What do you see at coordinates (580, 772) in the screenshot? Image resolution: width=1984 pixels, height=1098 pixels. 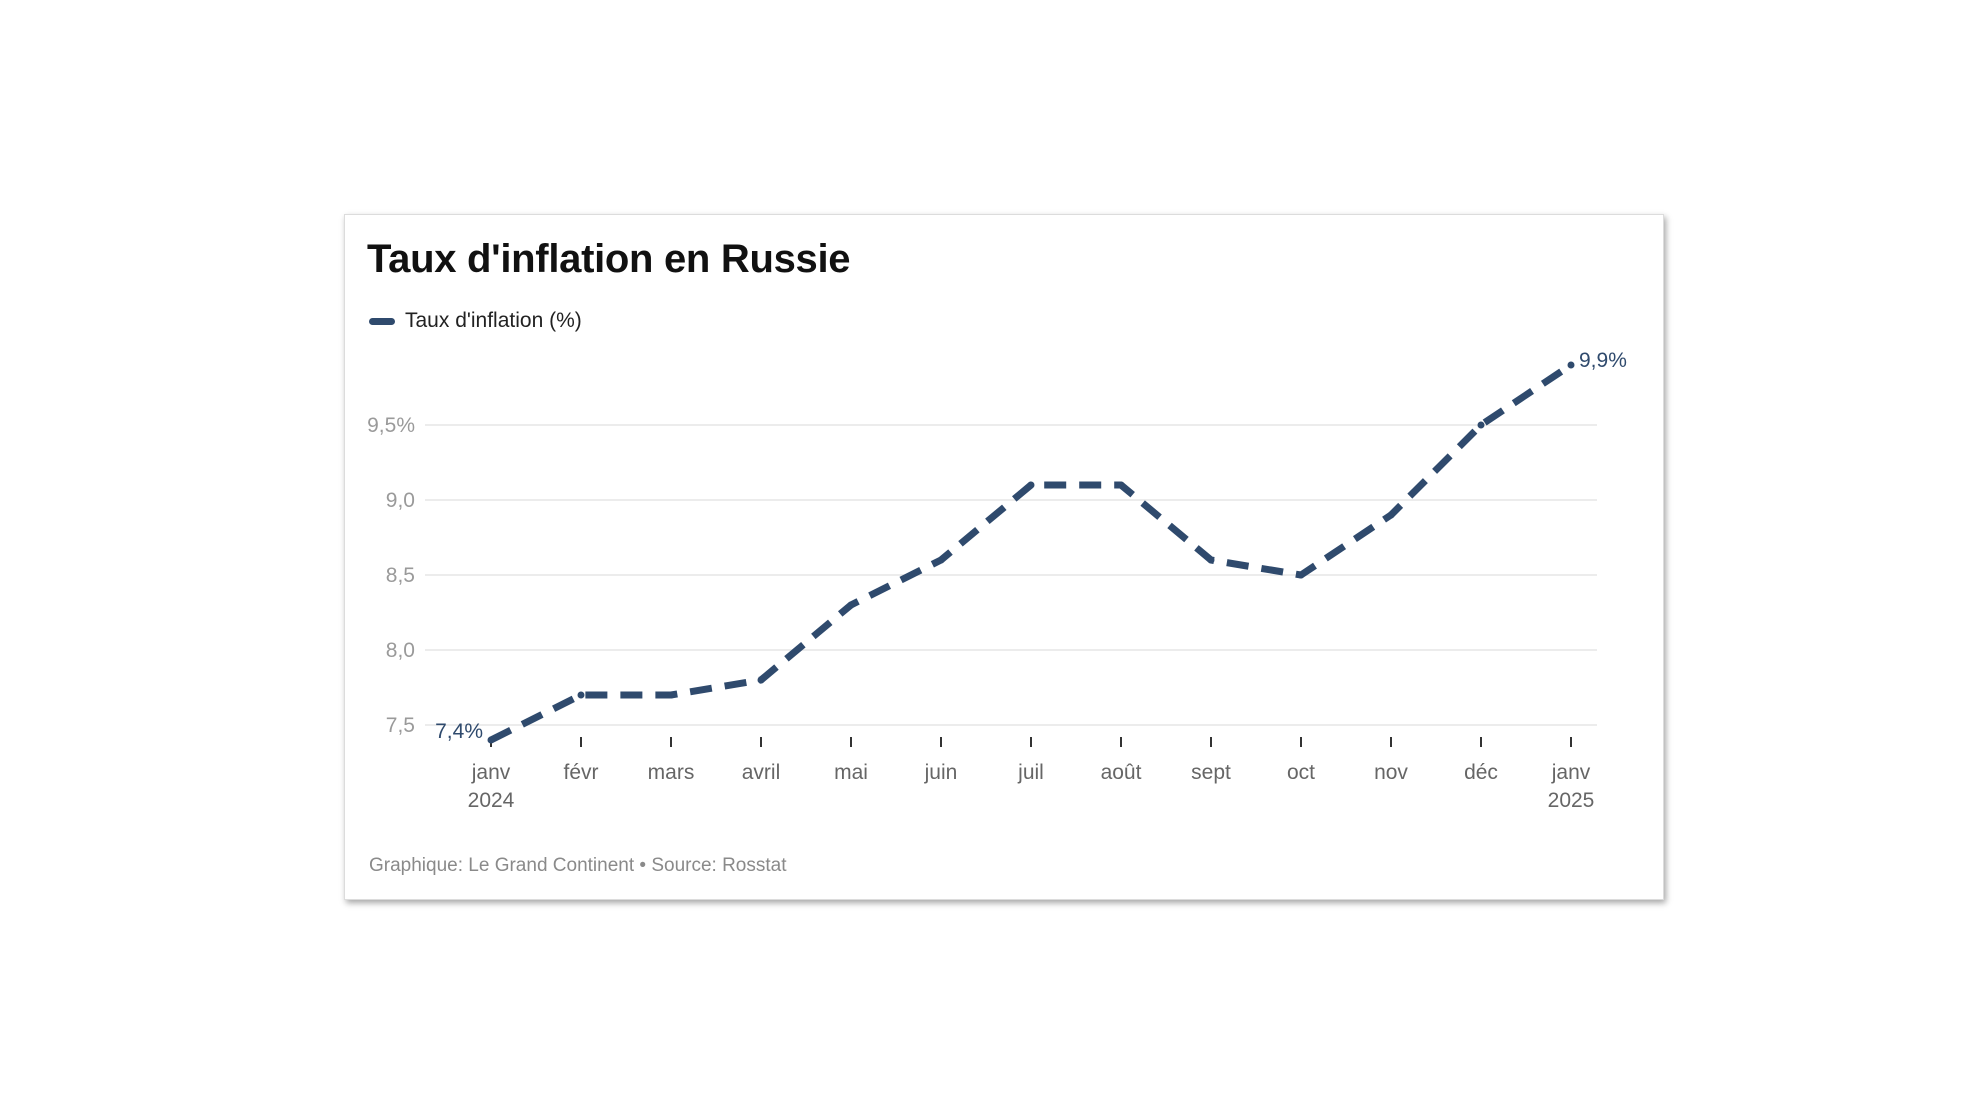 I see `x-tick-label: févr` at bounding box center [580, 772].